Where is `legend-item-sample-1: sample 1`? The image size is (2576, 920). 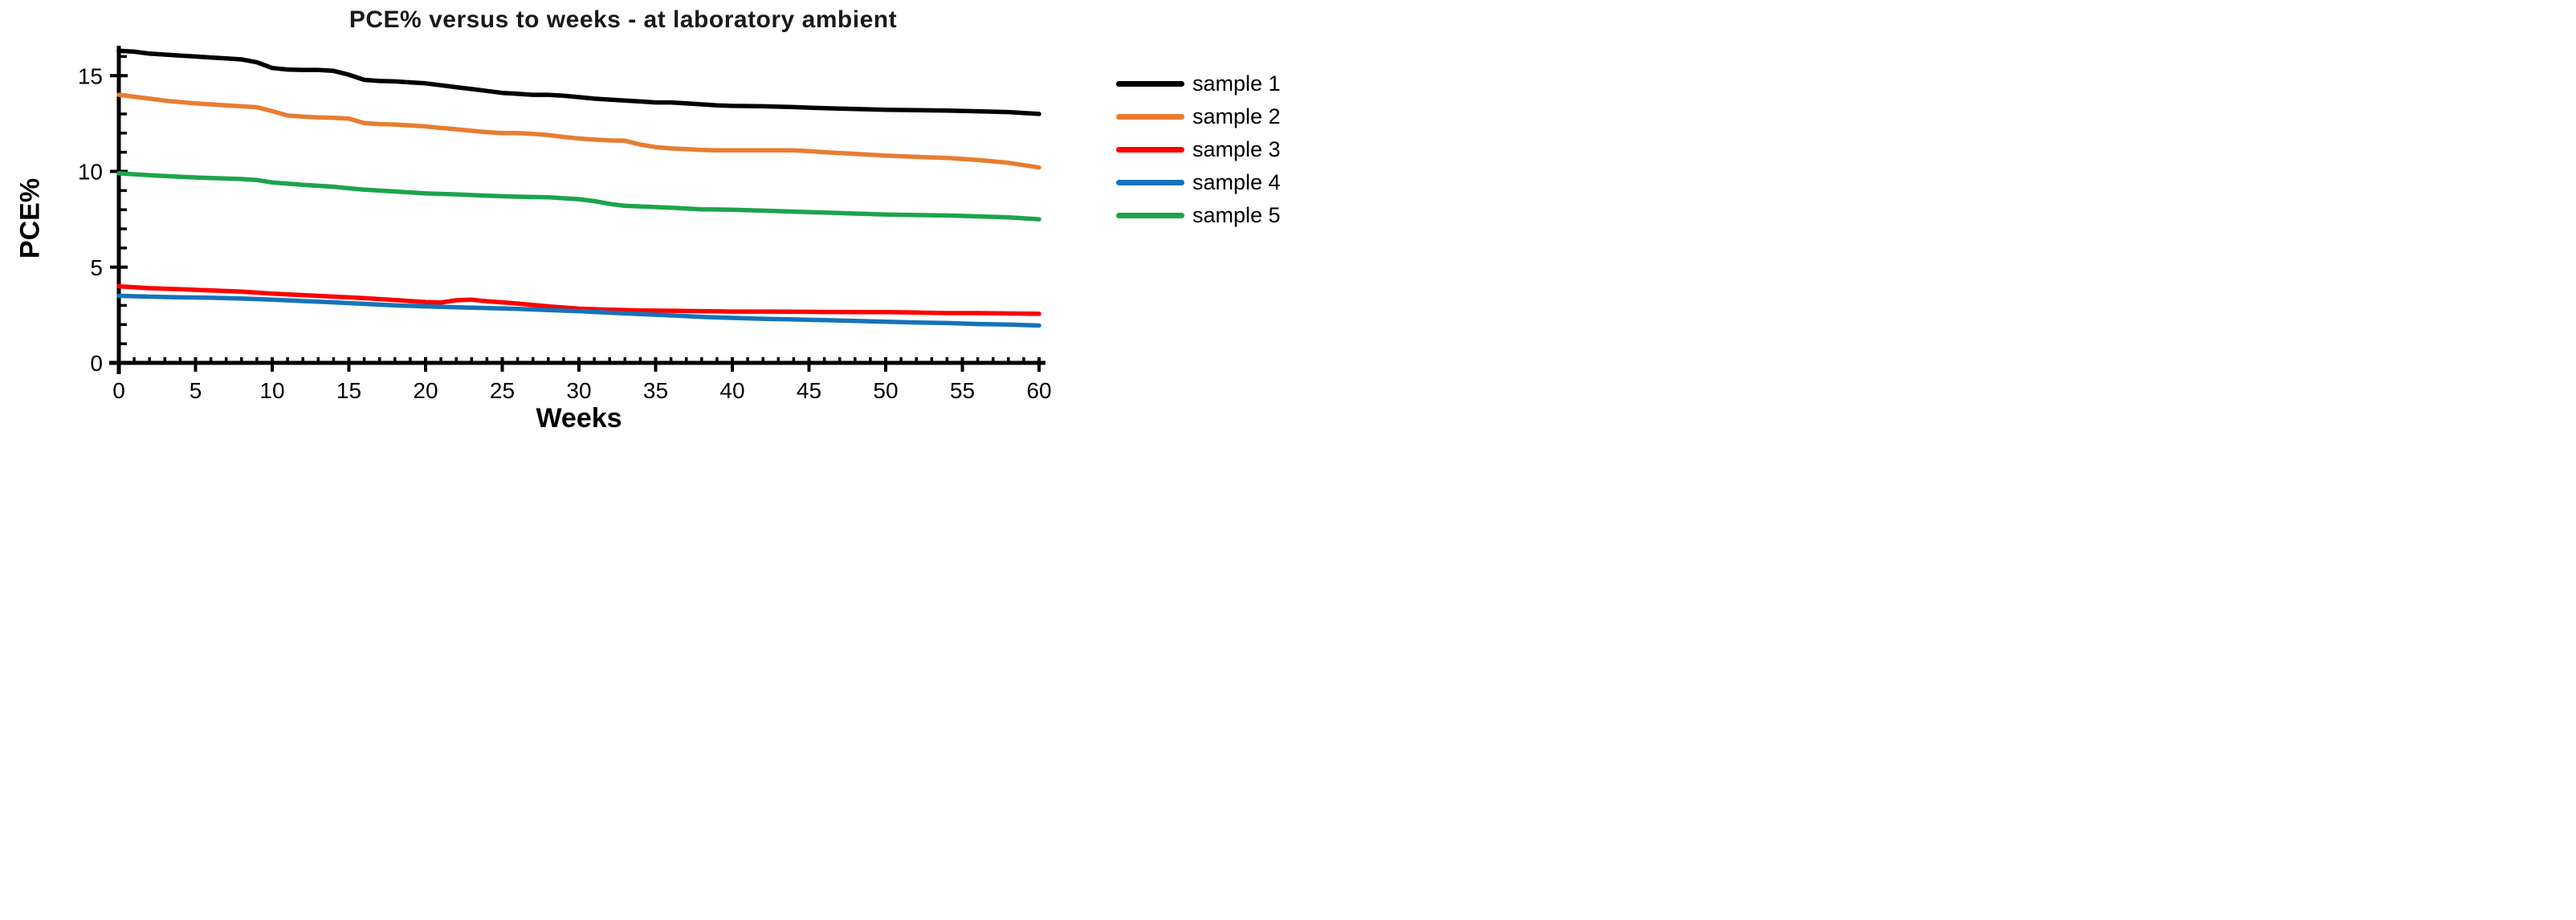 legend-item-sample-1: sample 1 is located at coordinates (1198, 83).